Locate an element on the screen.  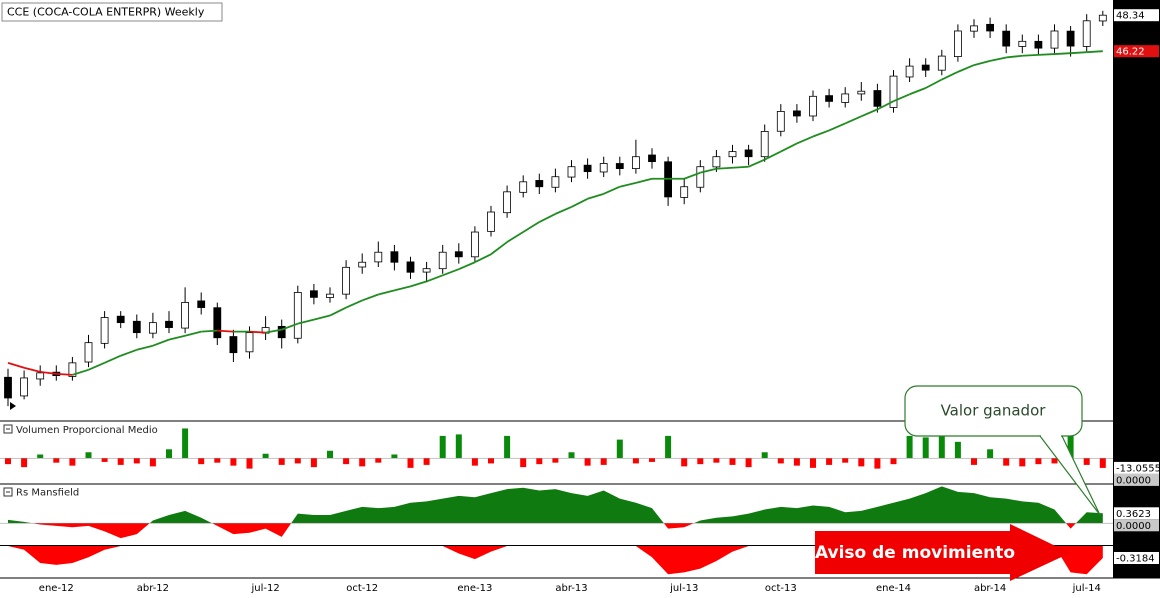
moving-average-label: 46.22 is located at coordinates (1130, 52).